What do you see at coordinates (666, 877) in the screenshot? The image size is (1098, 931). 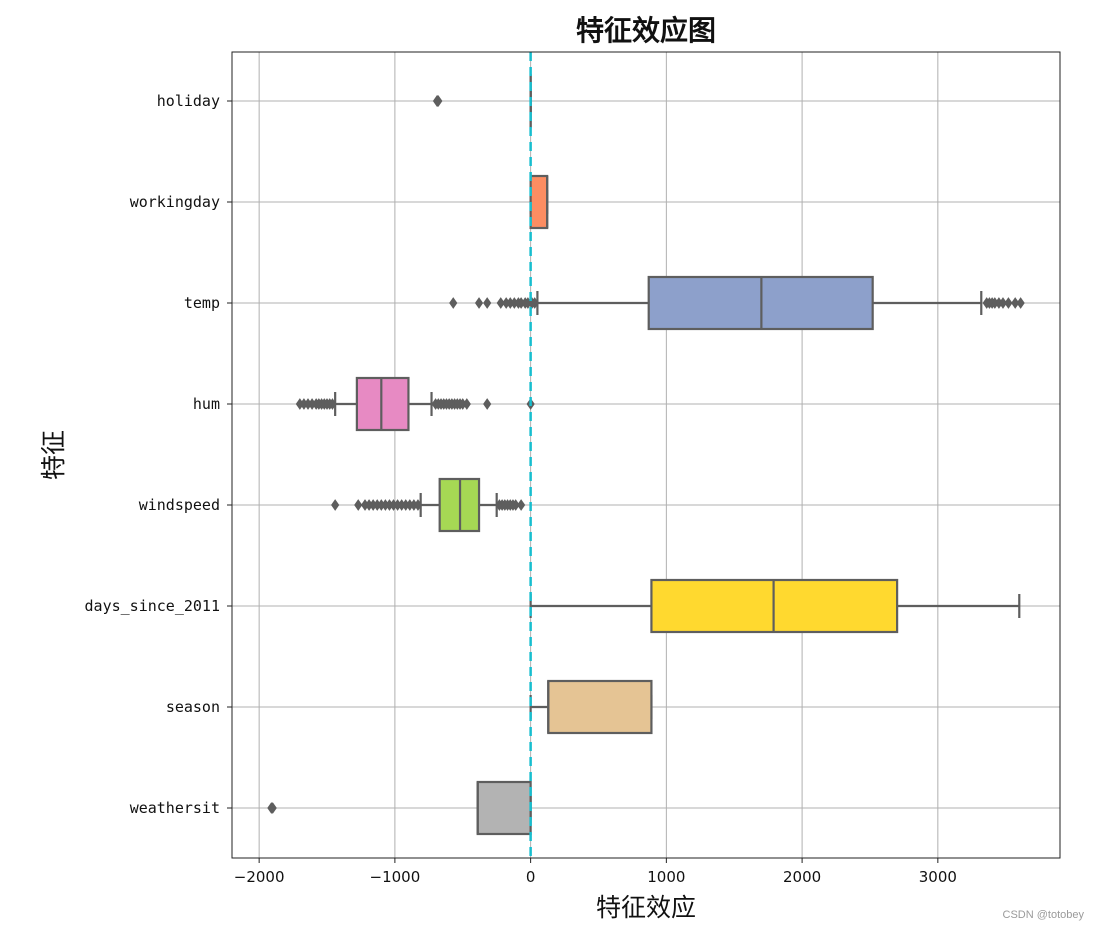 I see `x-tick-label: 1000` at bounding box center [666, 877].